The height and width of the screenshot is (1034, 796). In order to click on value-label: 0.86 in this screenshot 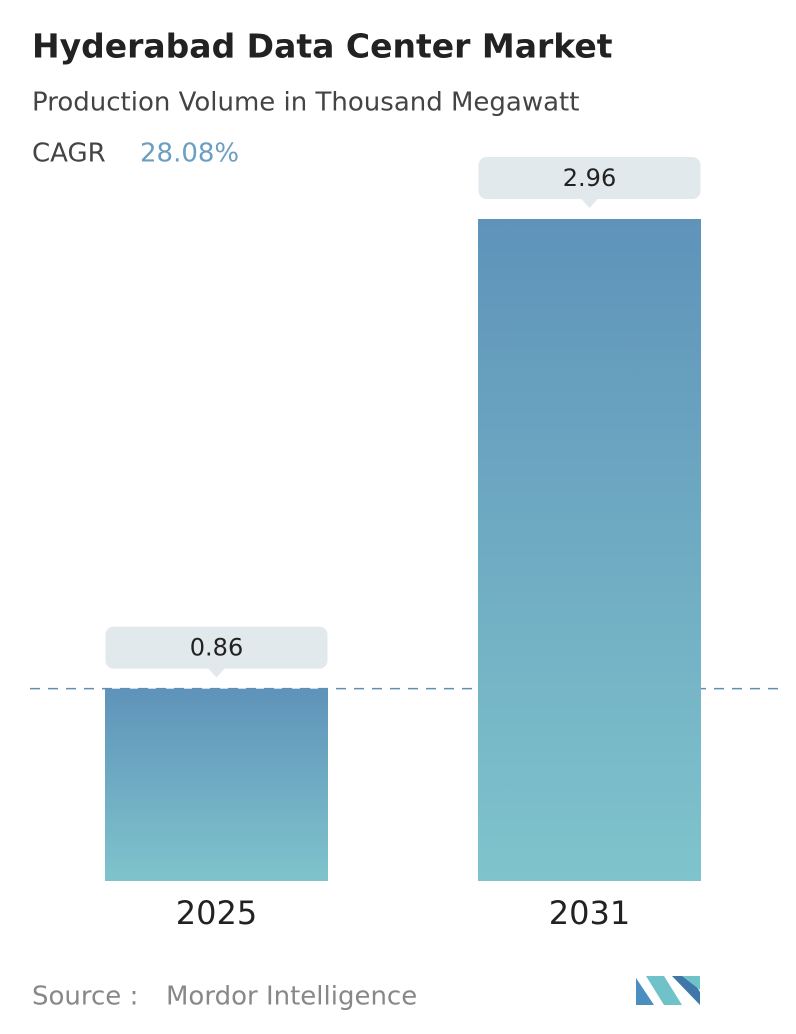, I will do `click(216, 648)`.